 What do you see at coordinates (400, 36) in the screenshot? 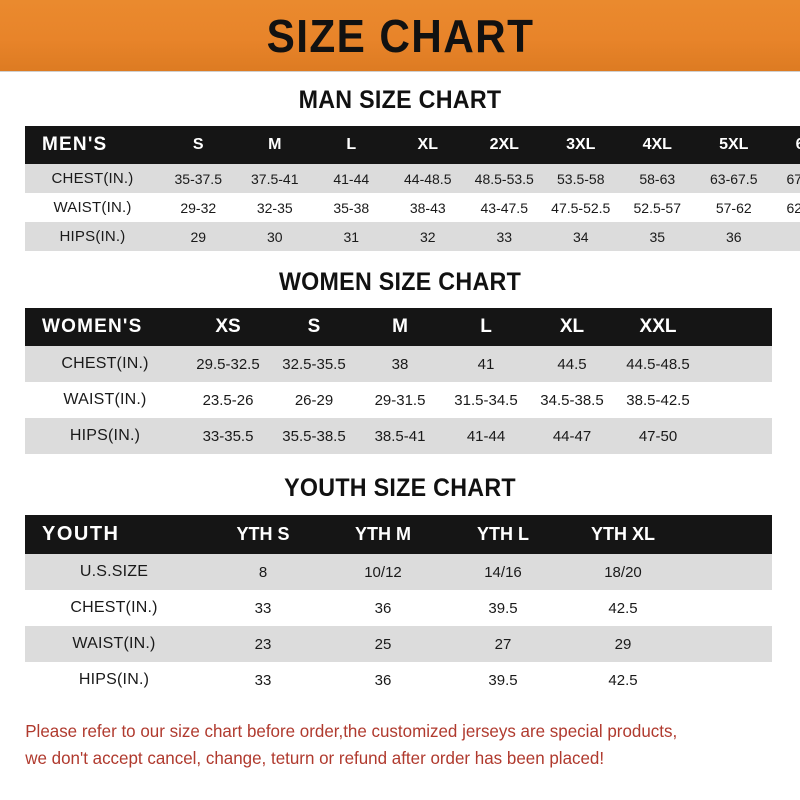
I see `page-banner: SIZE CHART` at bounding box center [400, 36].